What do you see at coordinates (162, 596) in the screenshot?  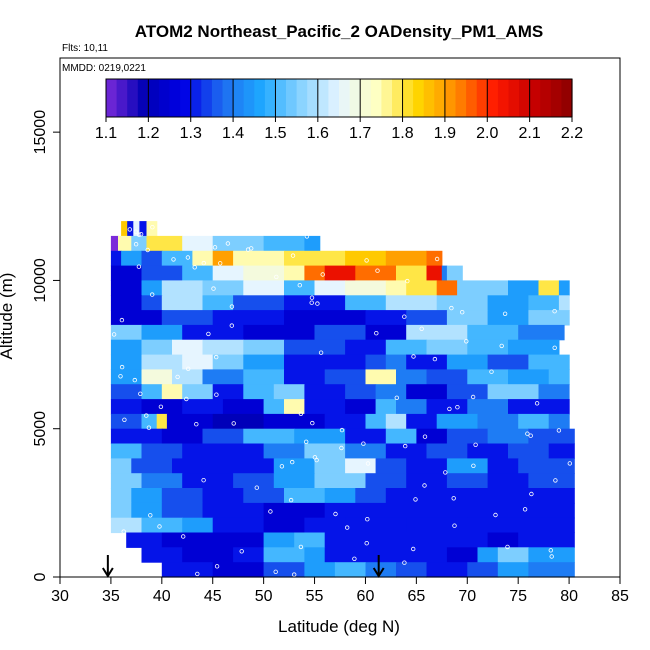 I see `x-tick-label: 40` at bounding box center [162, 596].